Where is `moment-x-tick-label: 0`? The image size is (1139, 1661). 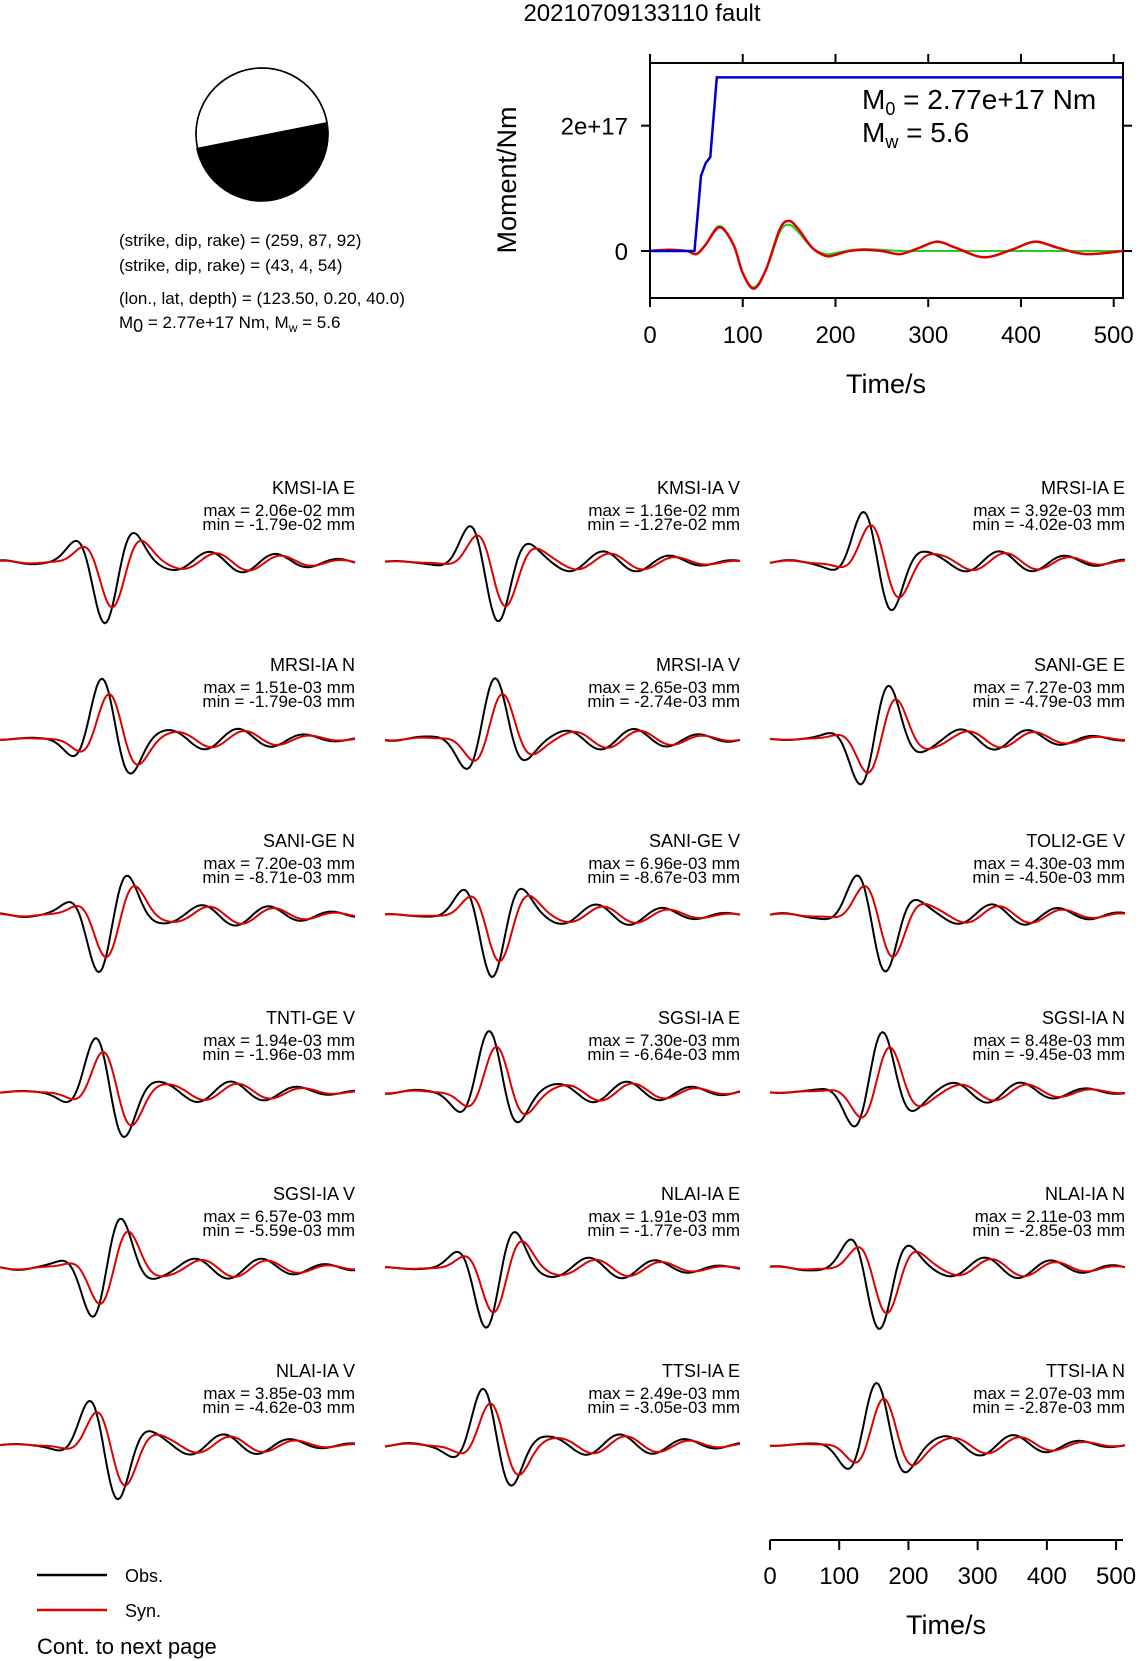 moment-x-tick-label: 0 is located at coordinates (649, 335).